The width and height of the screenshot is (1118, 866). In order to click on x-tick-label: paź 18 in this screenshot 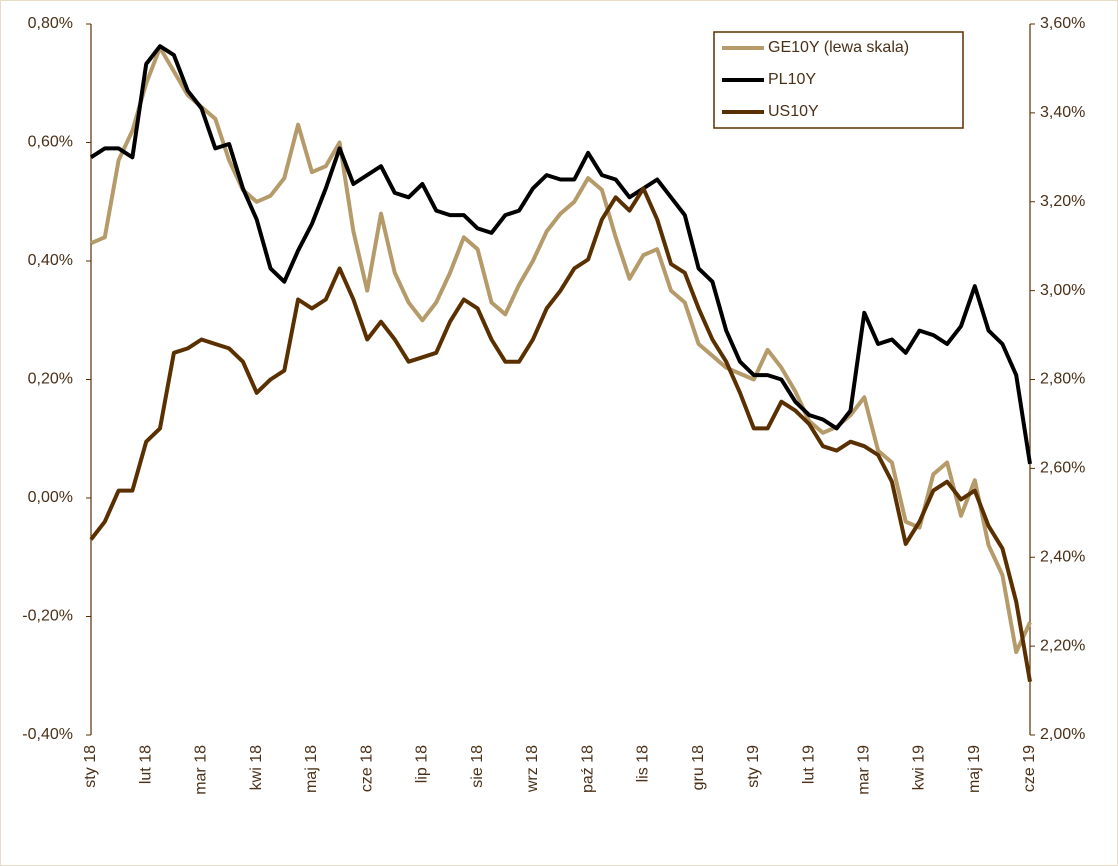, I will do `click(587, 769)`.